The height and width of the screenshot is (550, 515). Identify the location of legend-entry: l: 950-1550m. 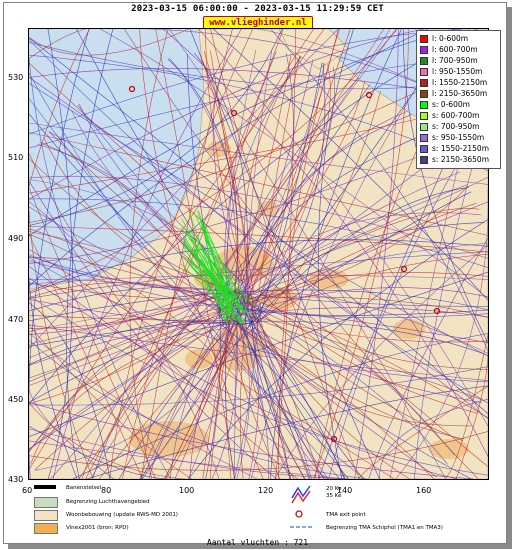
(451, 72).